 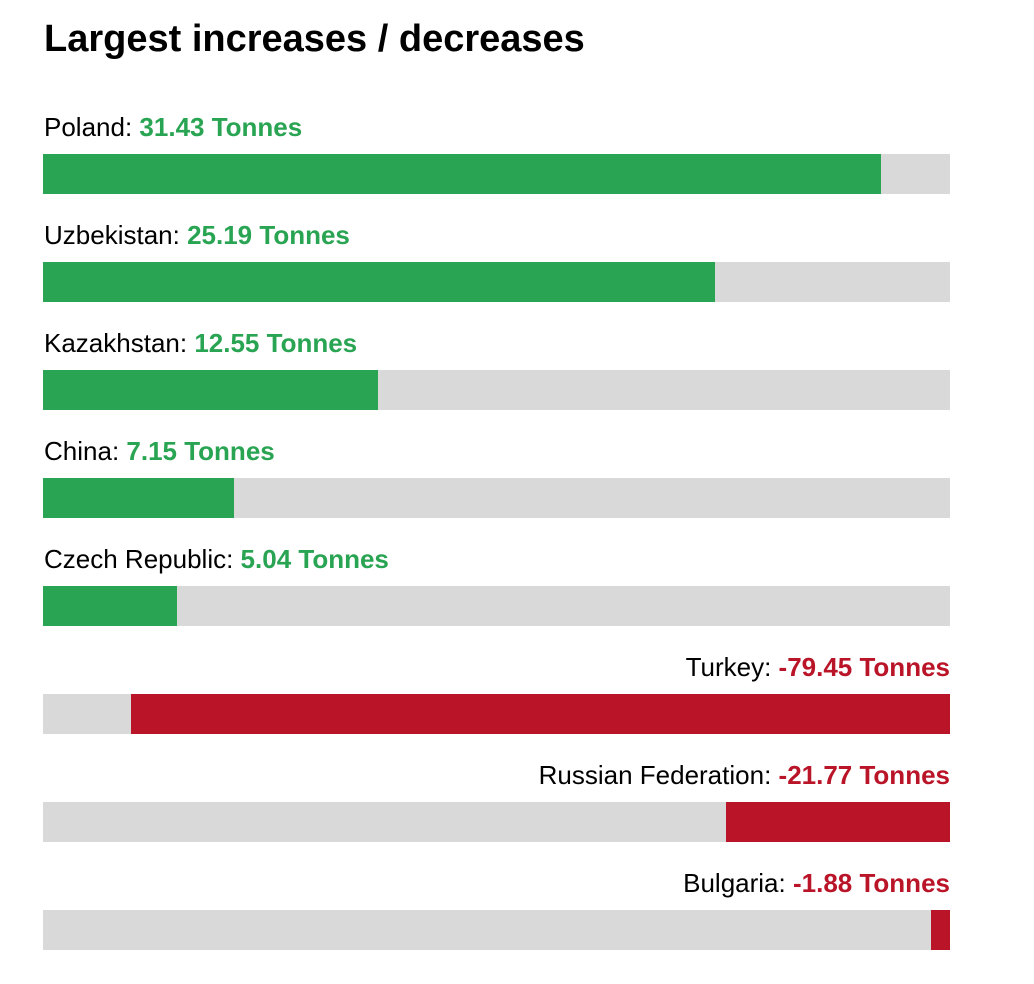 I want to click on bar-track-uzbekistan, so click(x=496, y=282).